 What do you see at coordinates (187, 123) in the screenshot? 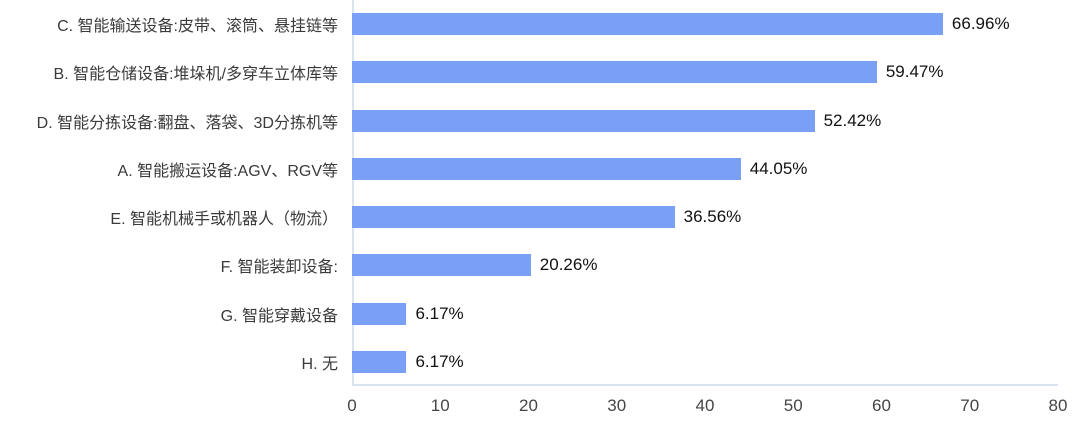
I see `category-label: D. 智能分拣设备:翻盘、落袋、3D分拣机等` at bounding box center [187, 123].